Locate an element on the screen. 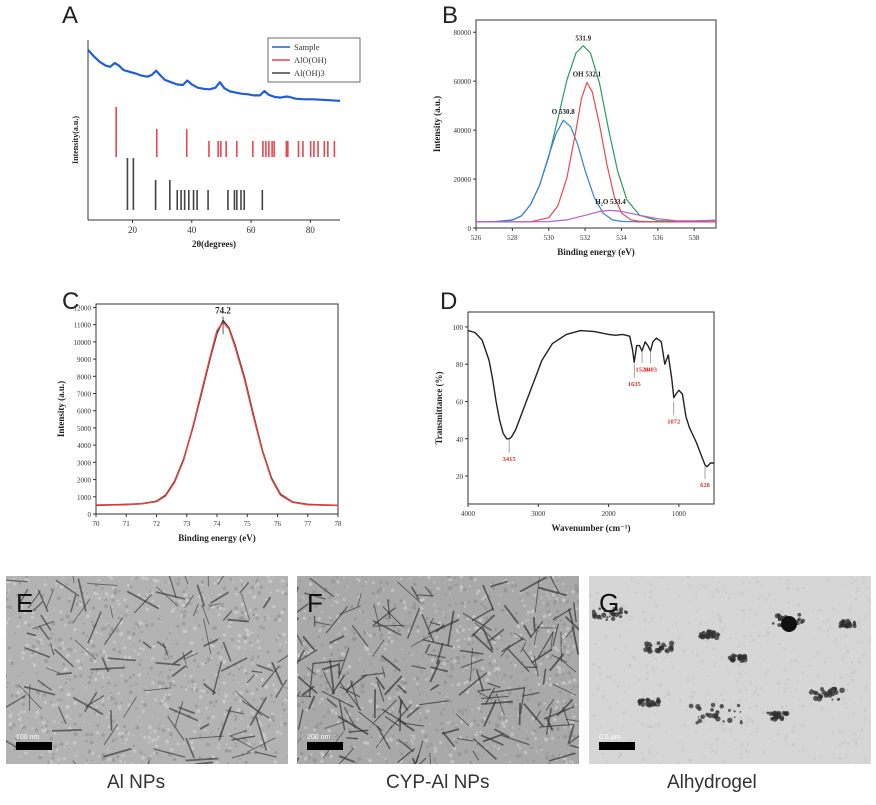  x-tick-label: 60 is located at coordinates (252, 230).